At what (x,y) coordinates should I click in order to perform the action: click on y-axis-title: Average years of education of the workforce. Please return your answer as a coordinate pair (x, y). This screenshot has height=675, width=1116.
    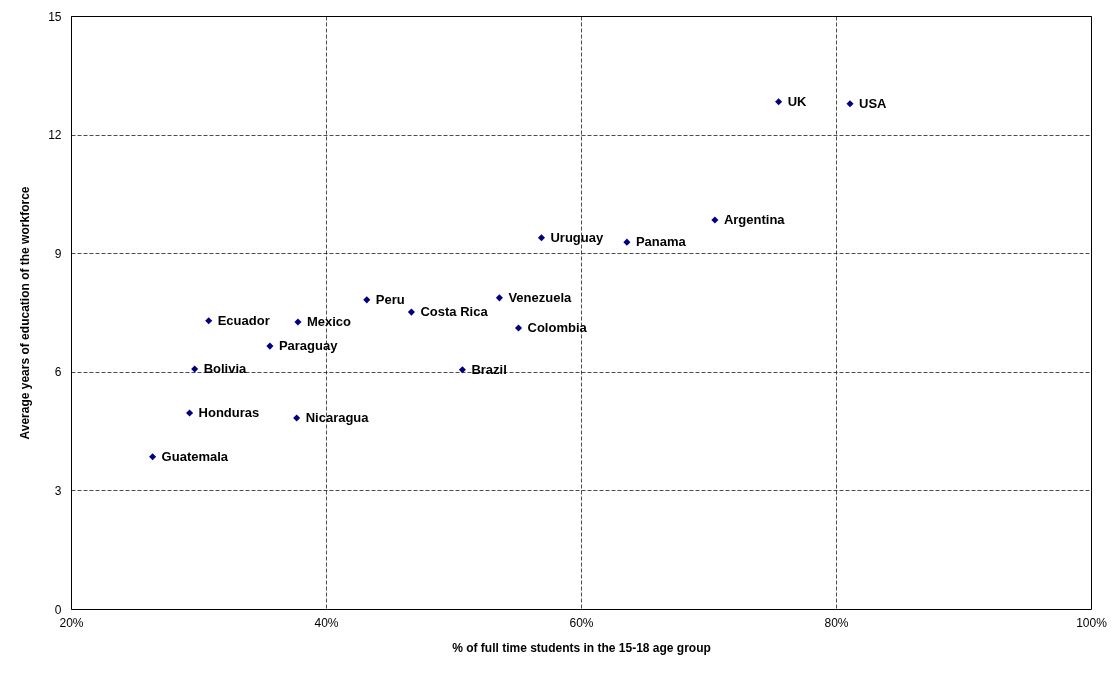
    Looking at the image, I should click on (25, 313).